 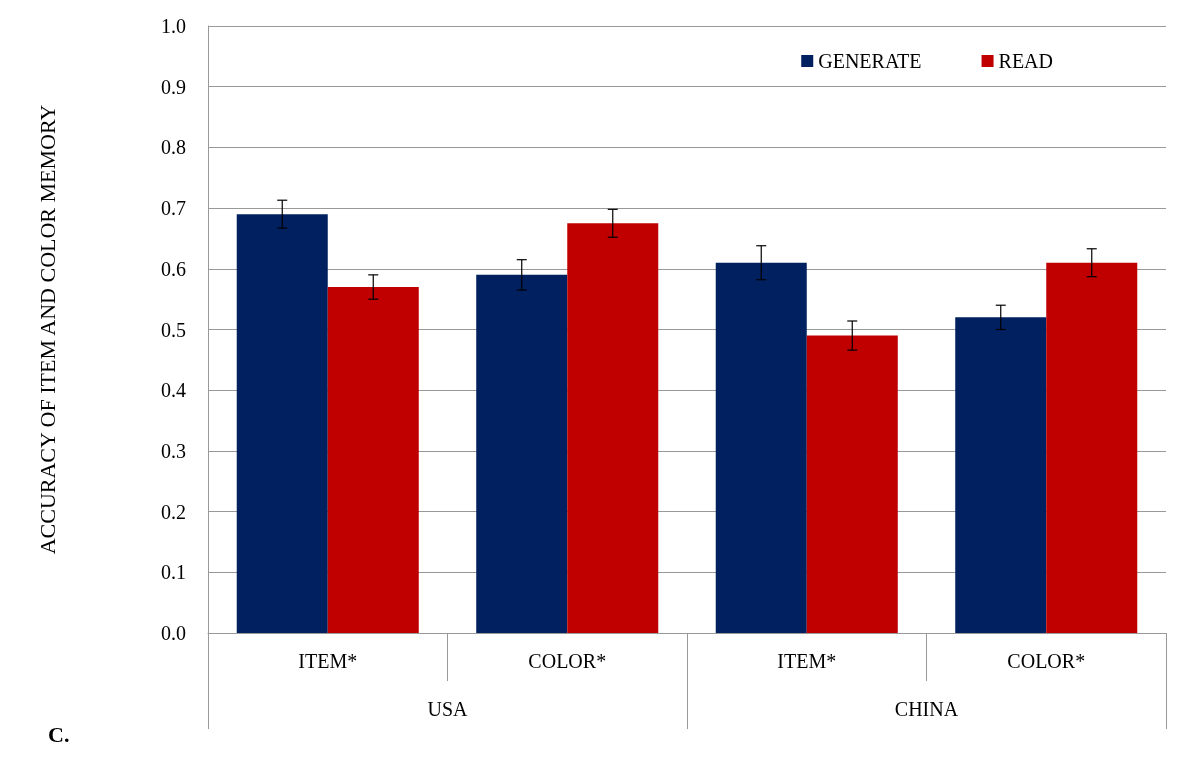 What do you see at coordinates (173, 26) in the screenshot?
I see `y-tick-label: 1.0` at bounding box center [173, 26].